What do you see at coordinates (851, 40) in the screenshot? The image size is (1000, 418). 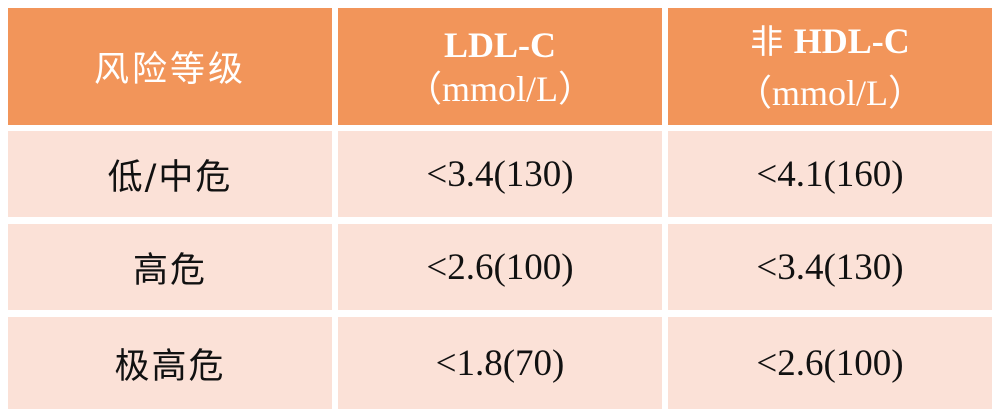 I see `header-non-hdl-c-title: HDL-C` at bounding box center [851, 40].